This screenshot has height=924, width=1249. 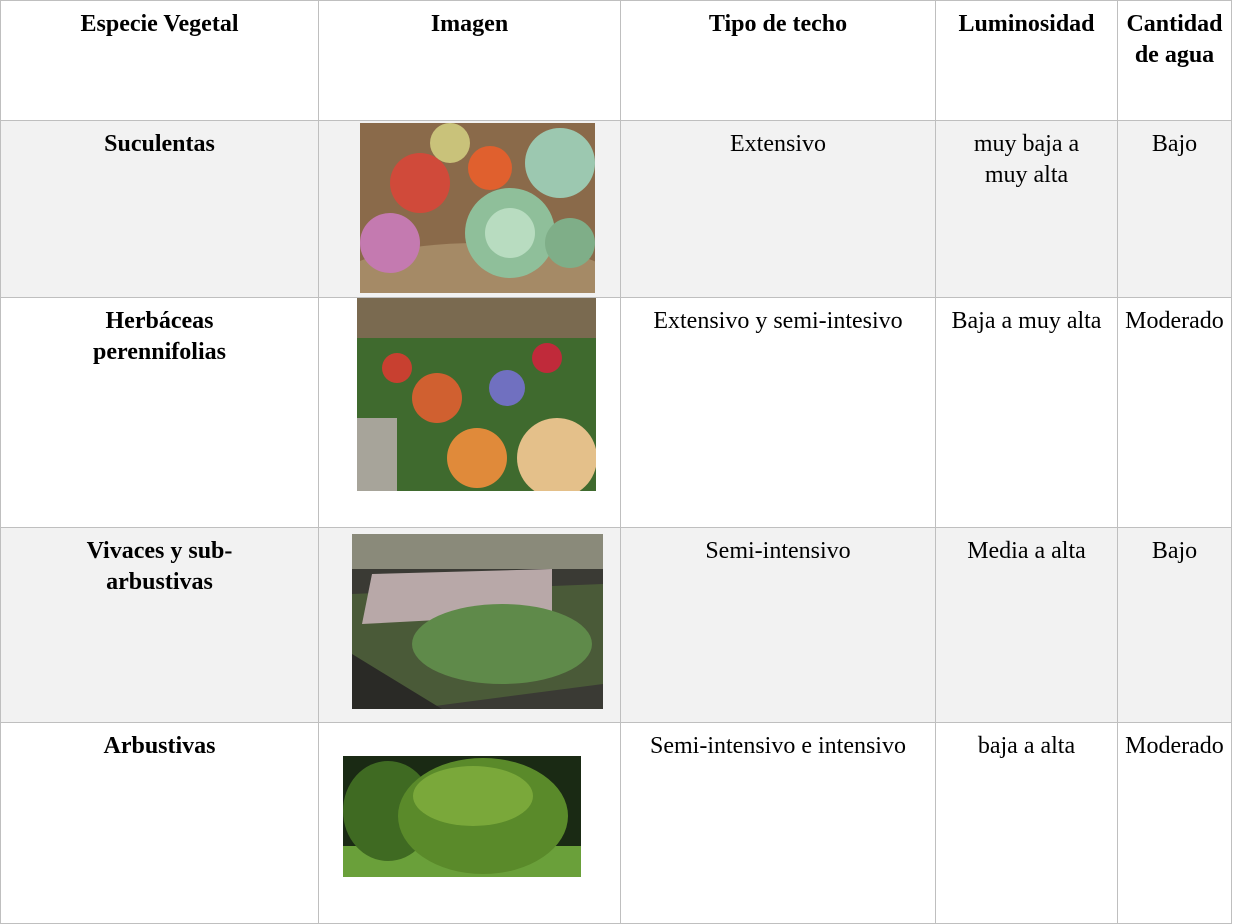 What do you see at coordinates (1026, 823) in the screenshot?
I see `table-cell: baja a alta` at bounding box center [1026, 823].